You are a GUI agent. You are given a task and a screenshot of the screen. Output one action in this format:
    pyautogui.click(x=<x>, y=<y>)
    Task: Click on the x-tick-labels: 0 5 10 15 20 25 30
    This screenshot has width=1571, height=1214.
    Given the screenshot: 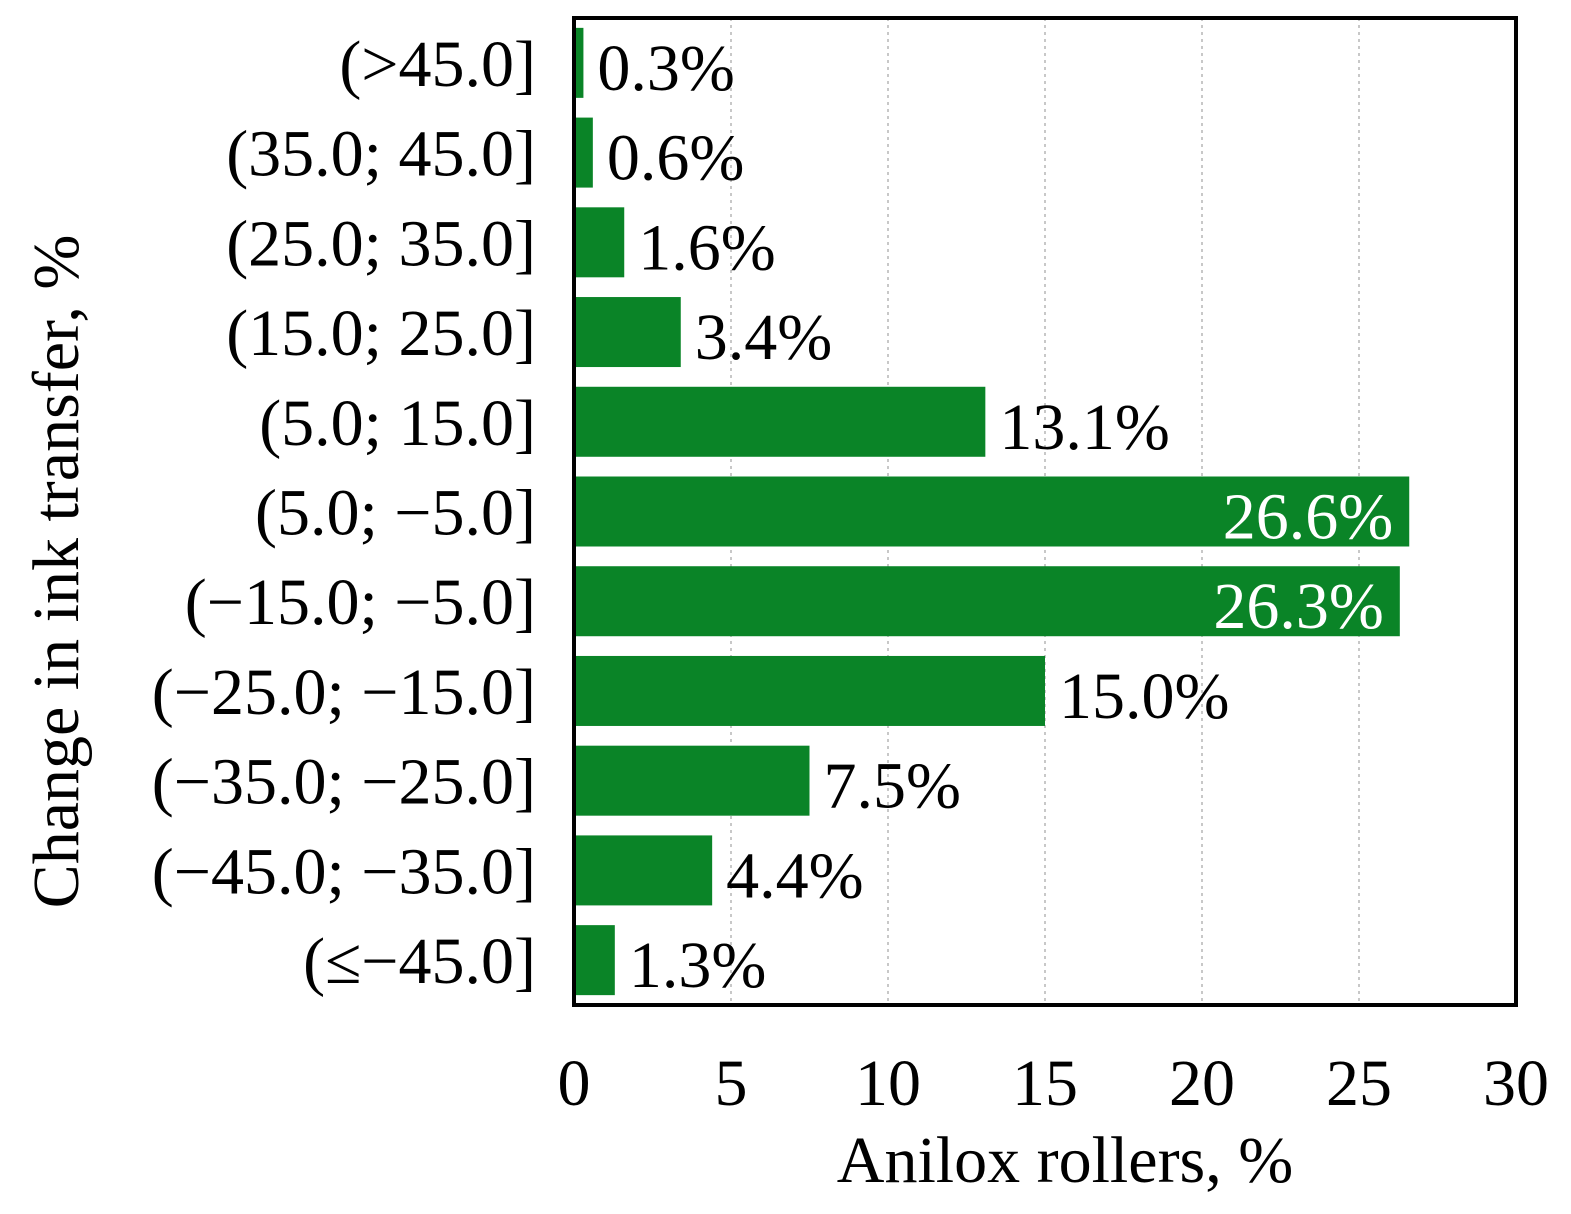 What is the action you would take?
    pyautogui.click(x=1054, y=1083)
    